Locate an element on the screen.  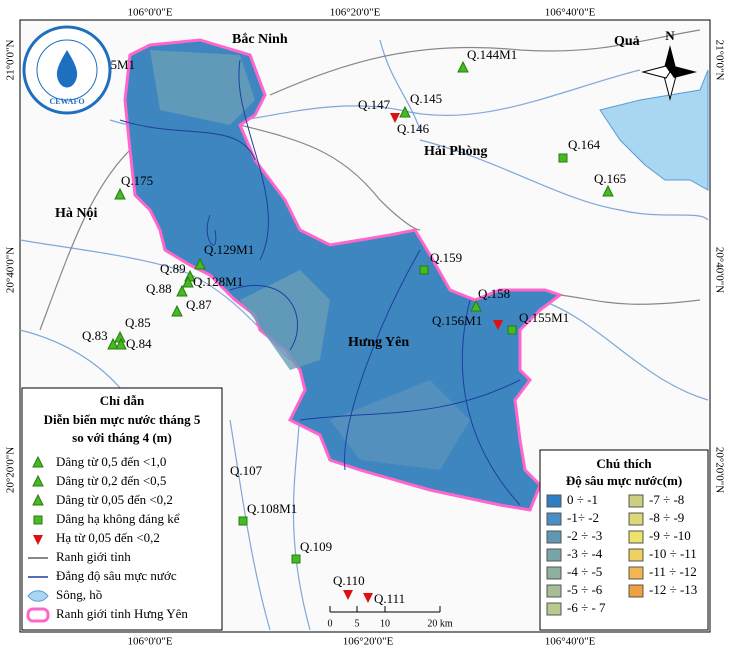
north-label: N is located at coordinates (670, 35).